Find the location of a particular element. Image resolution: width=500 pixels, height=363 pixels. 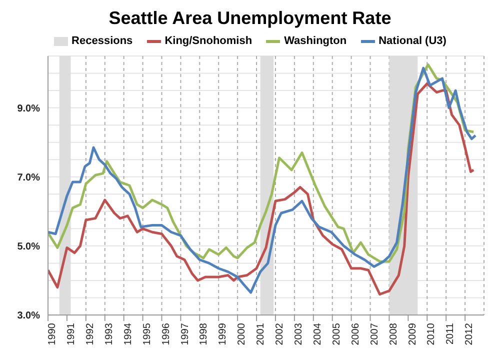

x-tick-label: 1991 is located at coordinates (72, 334).